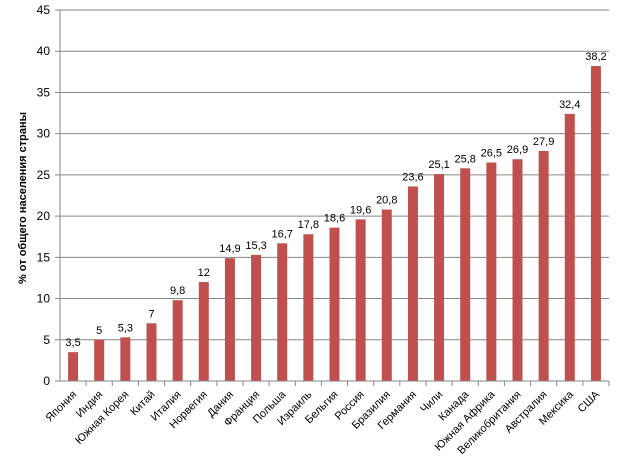 The image size is (618, 472). What do you see at coordinates (62, 407) in the screenshot?
I see `category-label: Япония` at bounding box center [62, 407].